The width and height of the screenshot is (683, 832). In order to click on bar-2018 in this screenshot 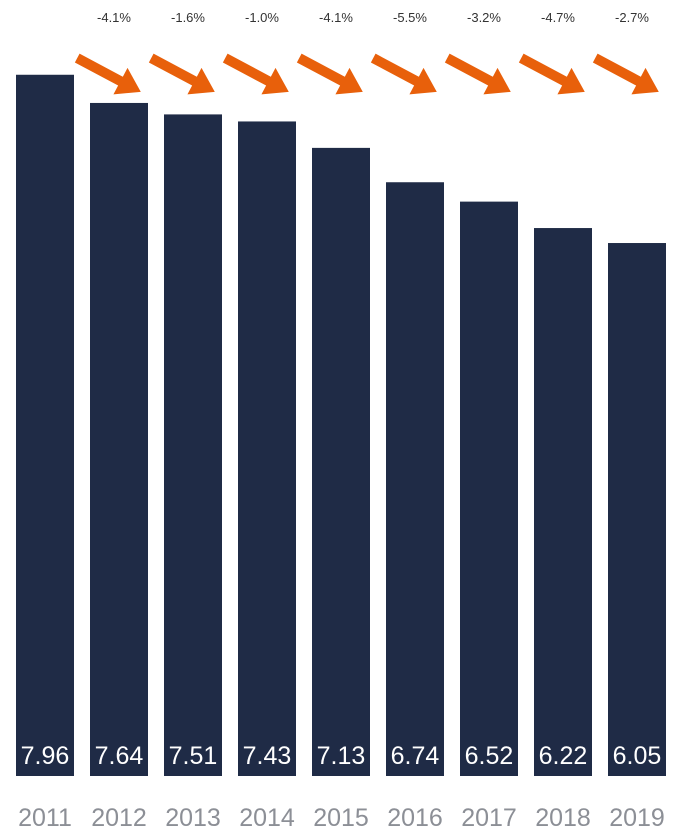, I will do `click(563, 502)`.